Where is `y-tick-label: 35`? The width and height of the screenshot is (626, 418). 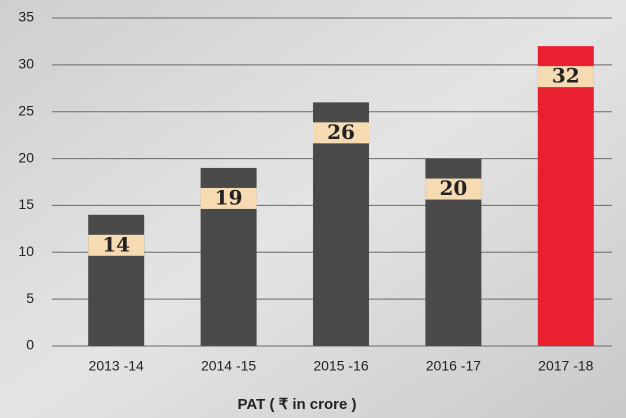
y-tick-label: 35 is located at coordinates (26, 17).